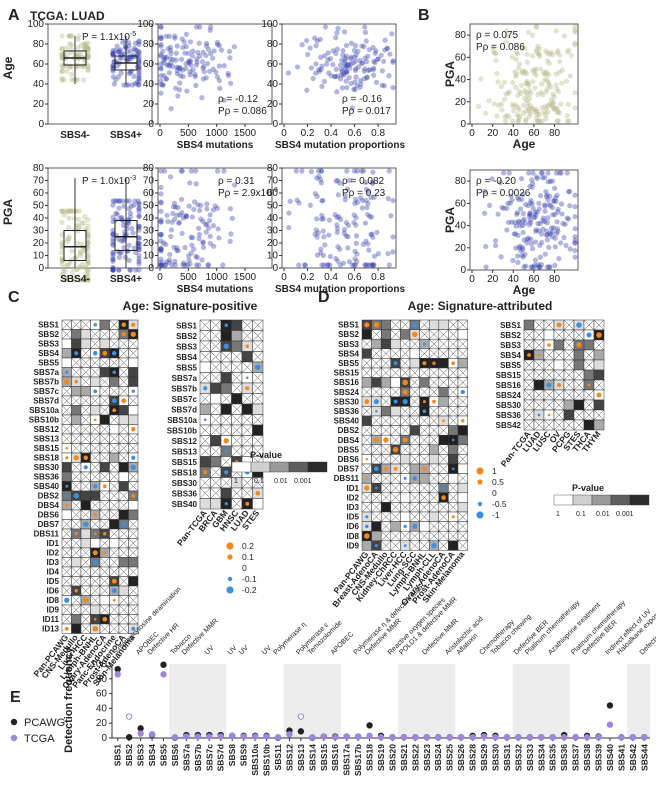 This screenshot has width=656, height=790. Describe the element at coordinates (249, 590) in the screenshot. I see `c-size-legend-label: -0.2` at that location.